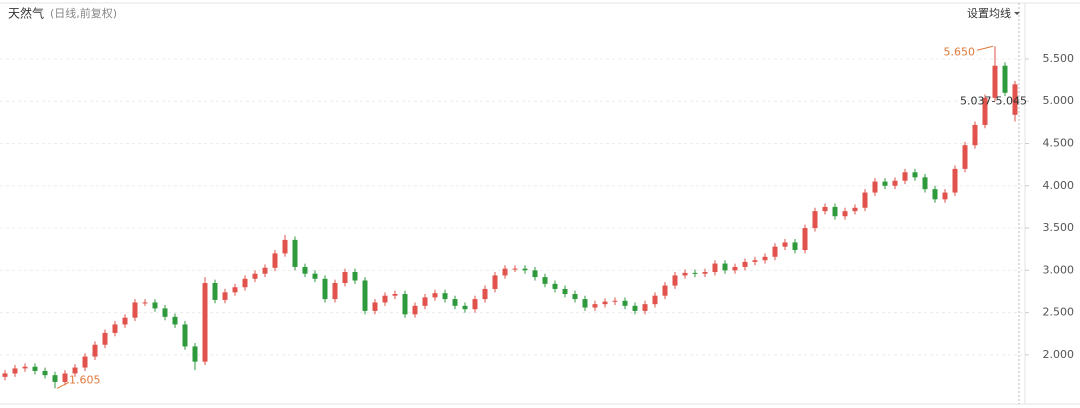 The width and height of the screenshot is (1080, 408). What do you see at coordinates (1059, 143) in the screenshot?
I see `y-tick-label: 4.500` at bounding box center [1059, 143].